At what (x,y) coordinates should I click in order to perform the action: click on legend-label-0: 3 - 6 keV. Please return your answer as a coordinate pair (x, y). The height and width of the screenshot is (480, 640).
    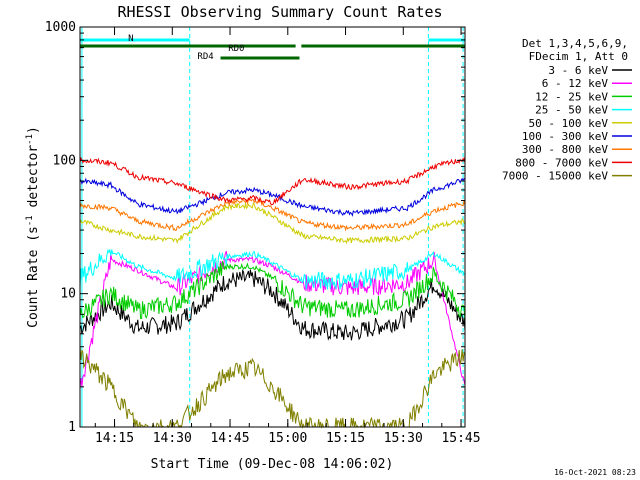
    Looking at the image, I should click on (578, 70).